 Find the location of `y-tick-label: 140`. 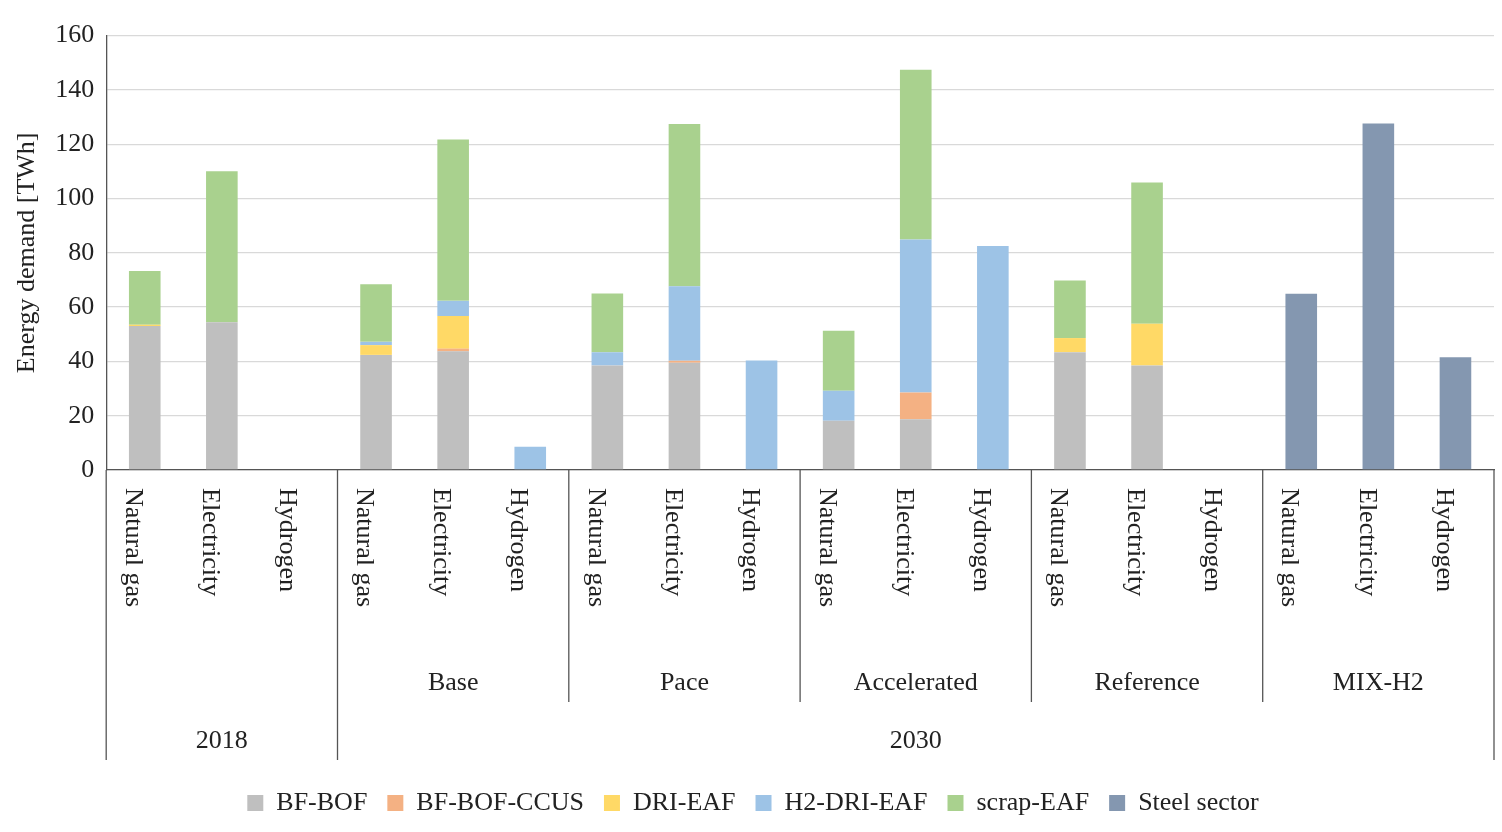

y-tick-label: 140 is located at coordinates (75, 88).